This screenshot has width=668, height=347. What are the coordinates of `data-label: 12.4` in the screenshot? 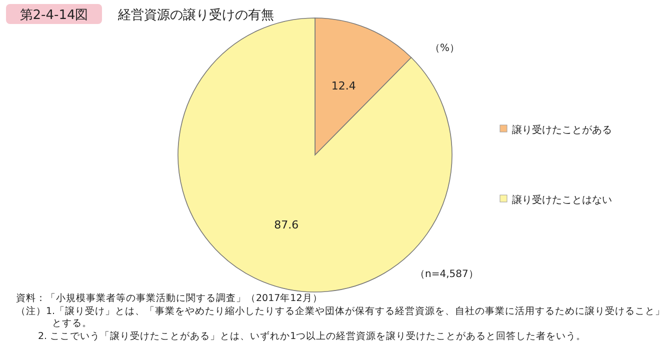 It's located at (343, 85).